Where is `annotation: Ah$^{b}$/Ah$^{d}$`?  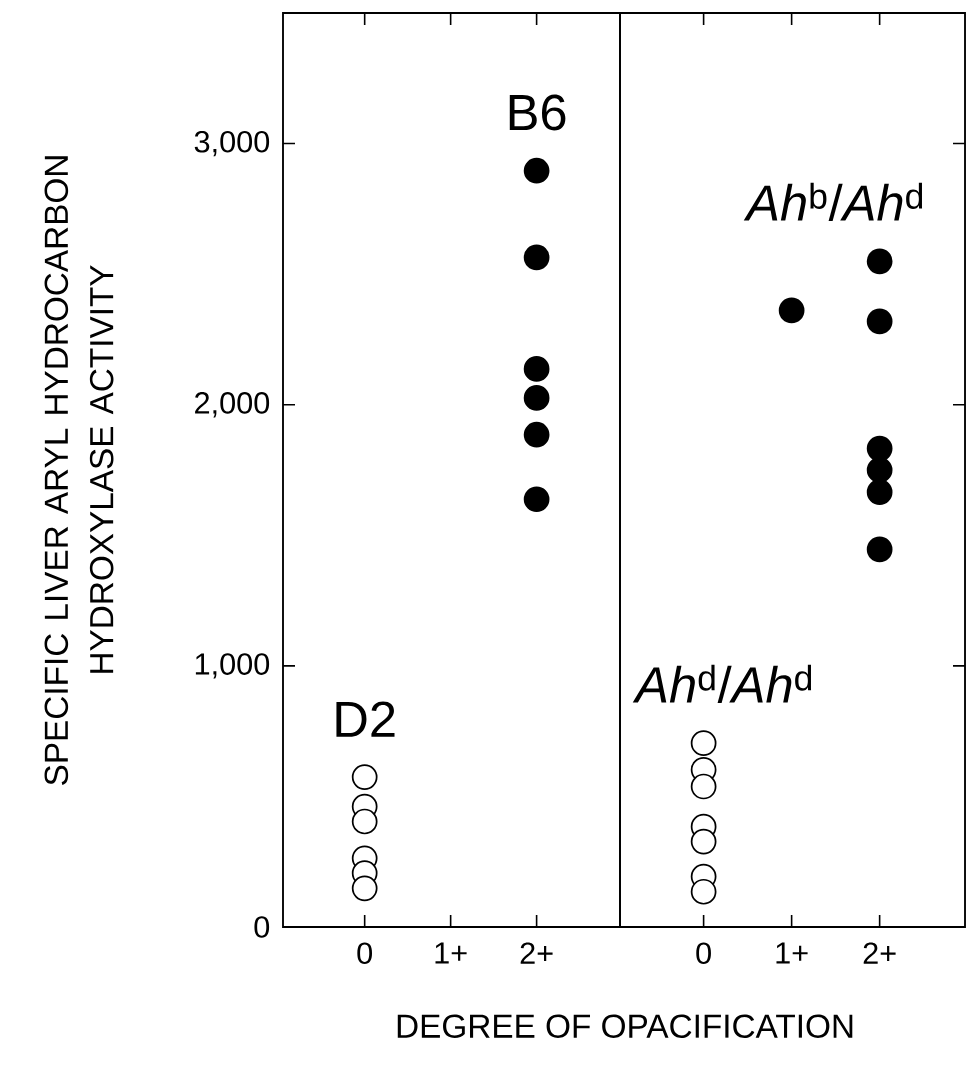
annotation: Ah$^{b}$/Ah$^{d}$ is located at coordinates (833, 202).